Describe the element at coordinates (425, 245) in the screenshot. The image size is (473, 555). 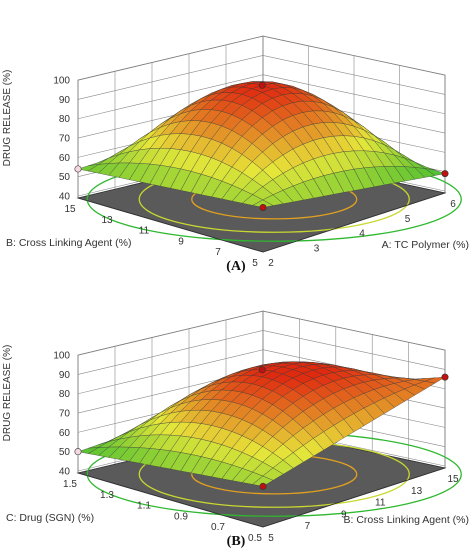
I see `p0-x-axis-label: A: TC Polymer (%)` at that location.